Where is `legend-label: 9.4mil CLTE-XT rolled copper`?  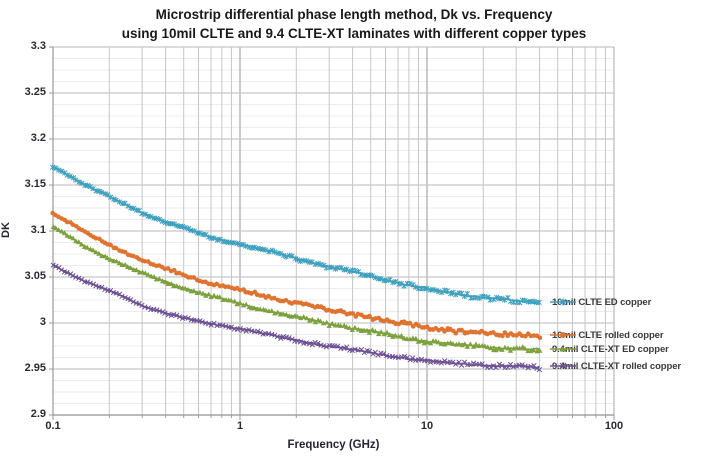
legend-label: 9.4mil CLTE-XT rolled copper is located at coordinates (616, 367).